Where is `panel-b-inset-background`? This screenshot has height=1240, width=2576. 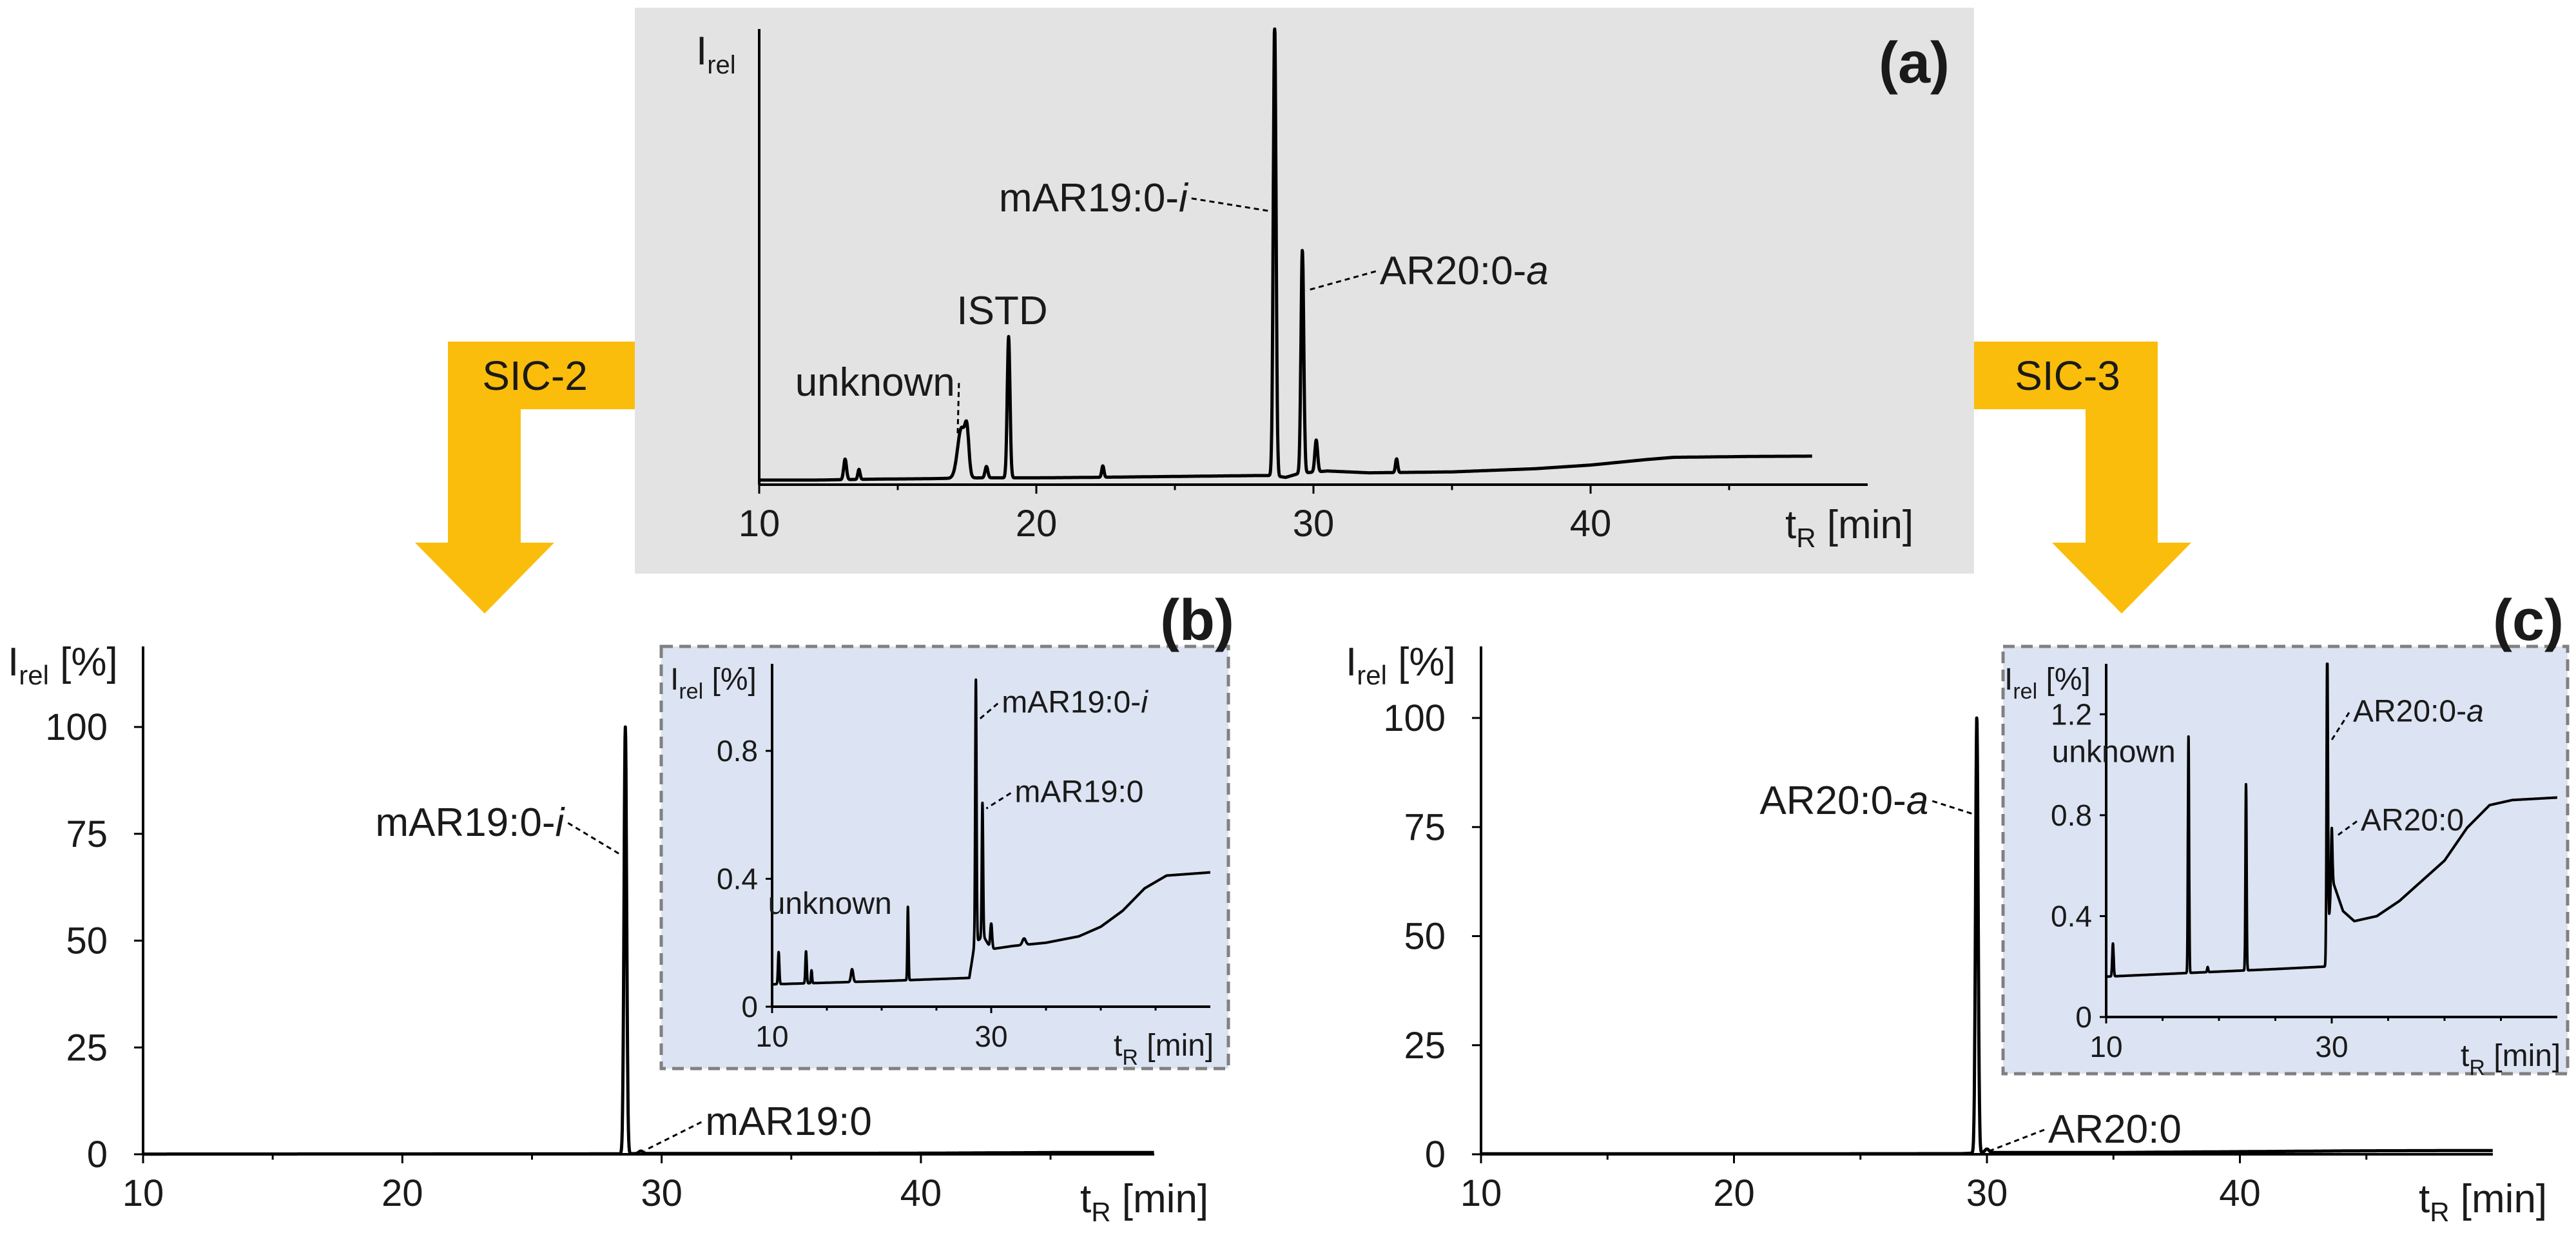
panel-b-inset-background is located at coordinates (944, 857).